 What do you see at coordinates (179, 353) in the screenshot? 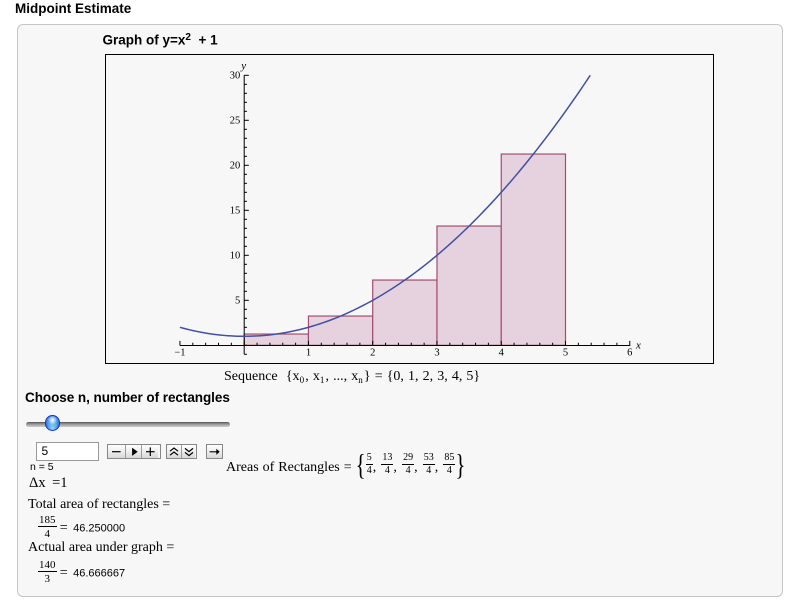
I see `svg-text: −1` at bounding box center [179, 353].